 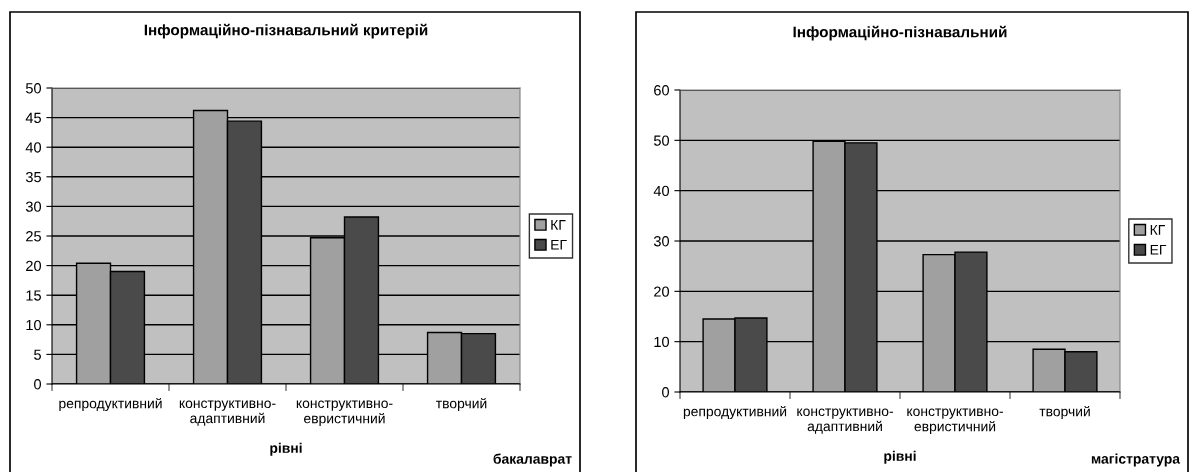 I want to click on text: магістратура, so click(x=1136, y=460).